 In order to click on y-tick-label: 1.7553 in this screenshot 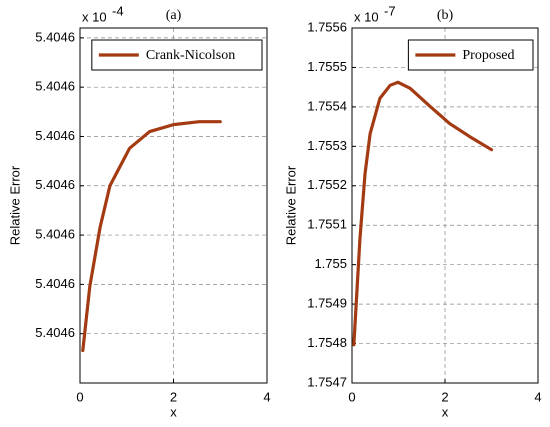, I will do `click(327, 145)`.